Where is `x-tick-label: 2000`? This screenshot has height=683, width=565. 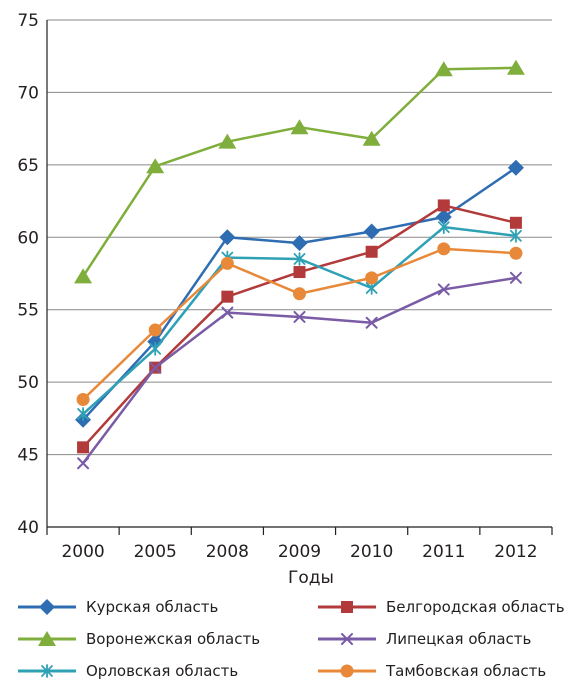 x-tick-label: 2000 is located at coordinates (82, 552).